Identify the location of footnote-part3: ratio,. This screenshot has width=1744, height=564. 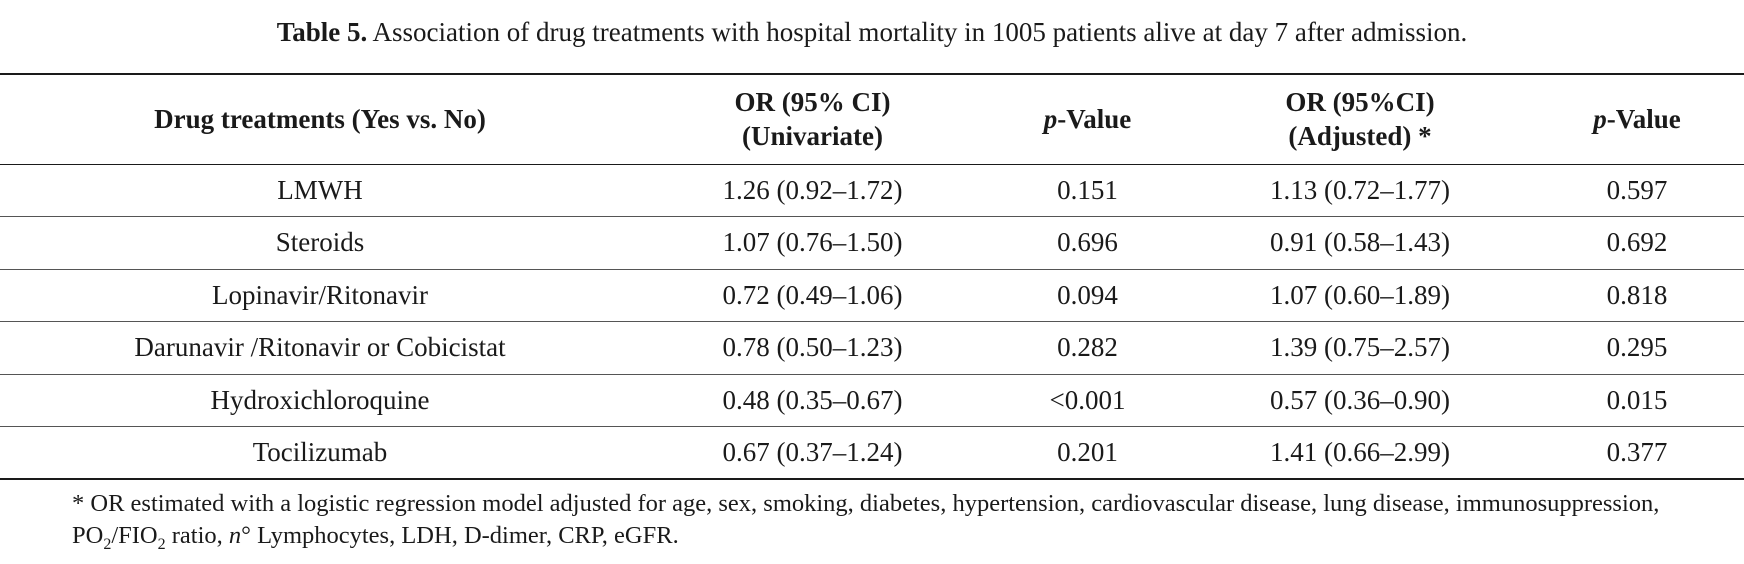
(197, 535).